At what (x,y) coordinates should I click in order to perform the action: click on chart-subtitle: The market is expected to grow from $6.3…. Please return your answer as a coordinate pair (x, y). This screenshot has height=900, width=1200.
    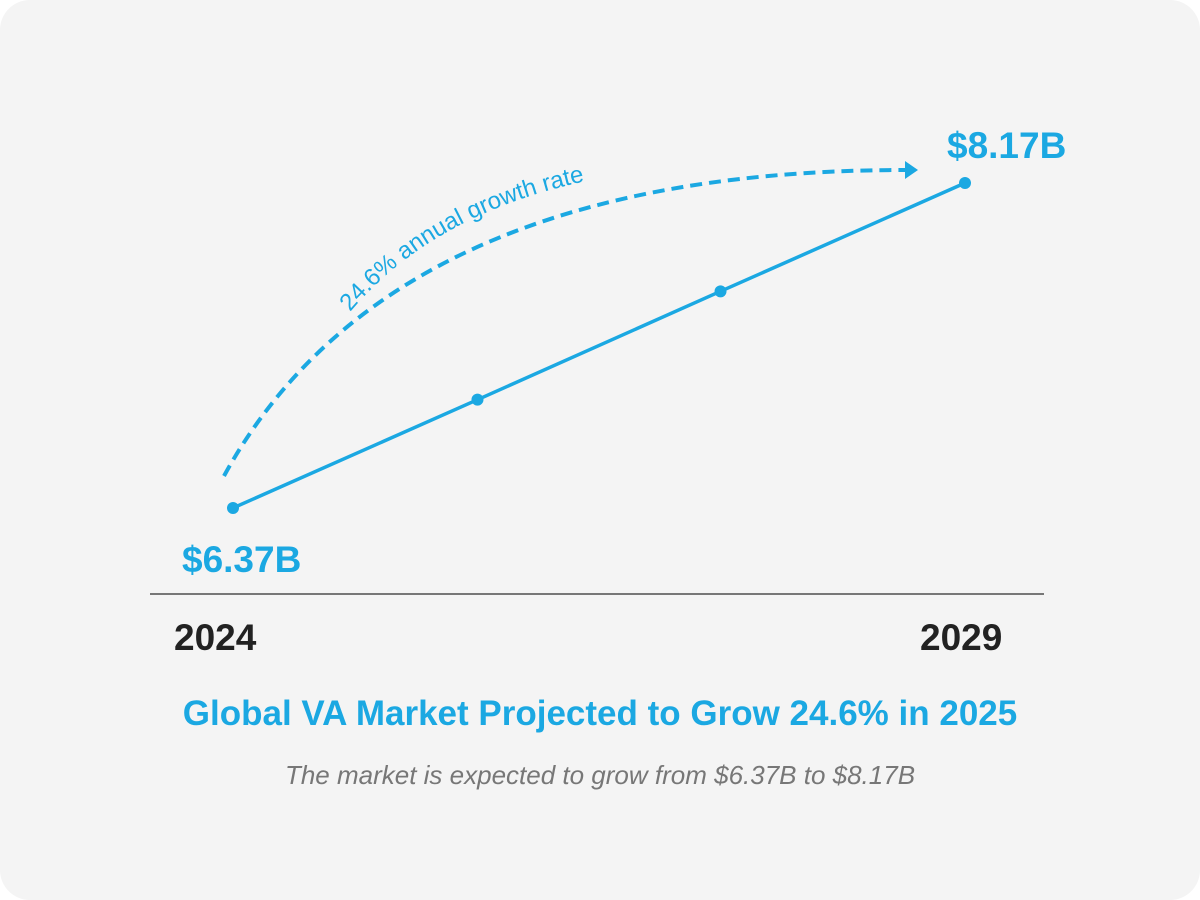
    Looking at the image, I should click on (600, 775).